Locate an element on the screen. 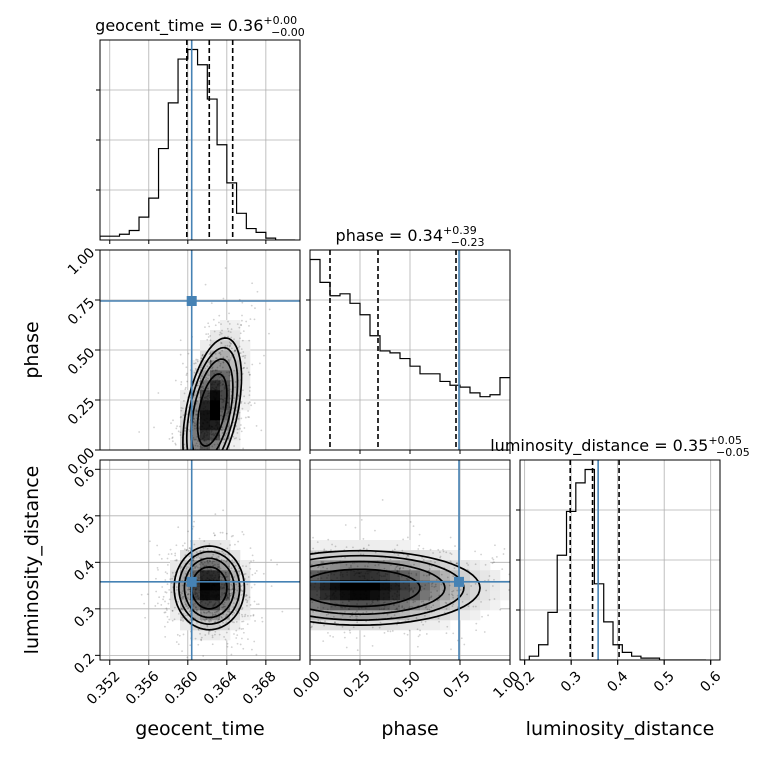  x-tick-label: 0.368 is located at coordinates (260, 688).